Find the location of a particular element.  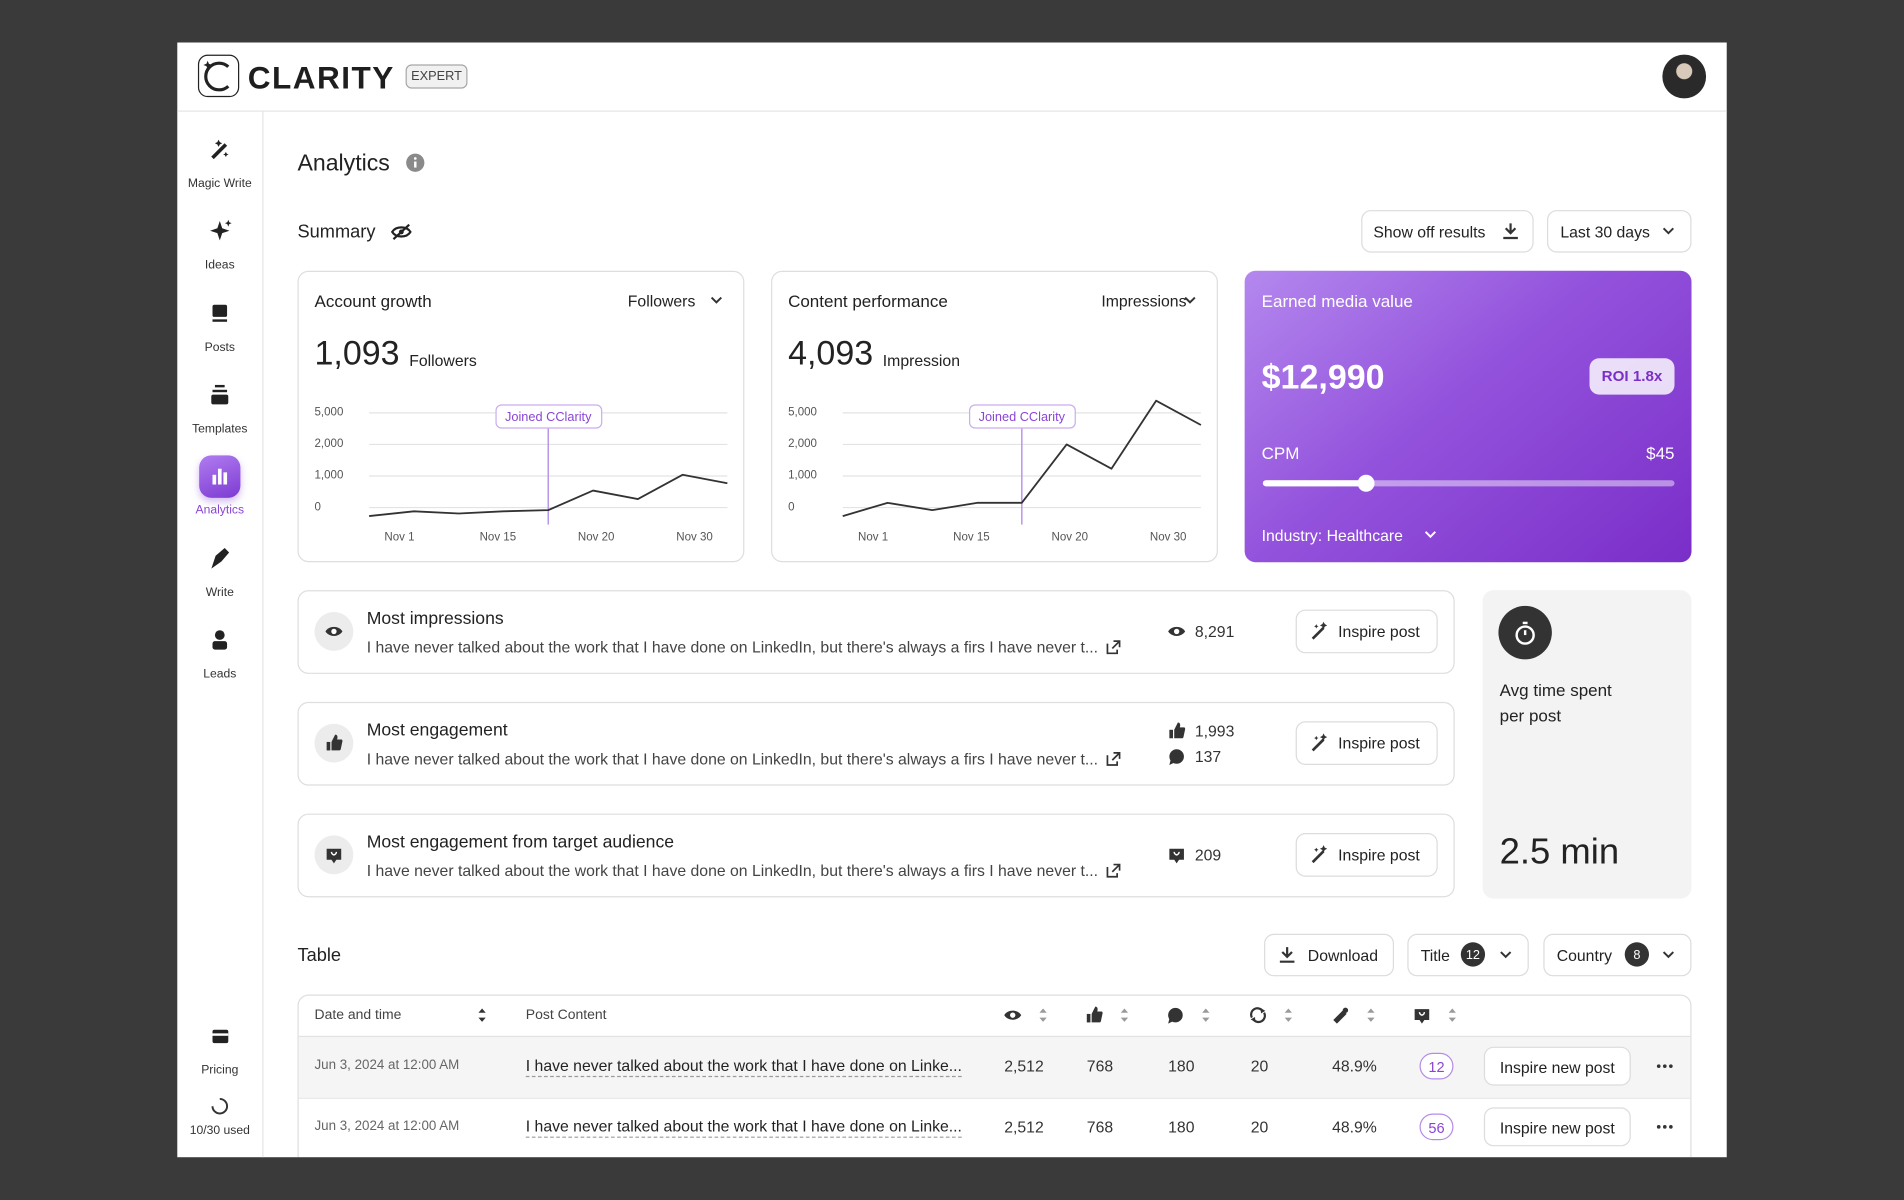

filter-count: 12 is located at coordinates (1473, 955).